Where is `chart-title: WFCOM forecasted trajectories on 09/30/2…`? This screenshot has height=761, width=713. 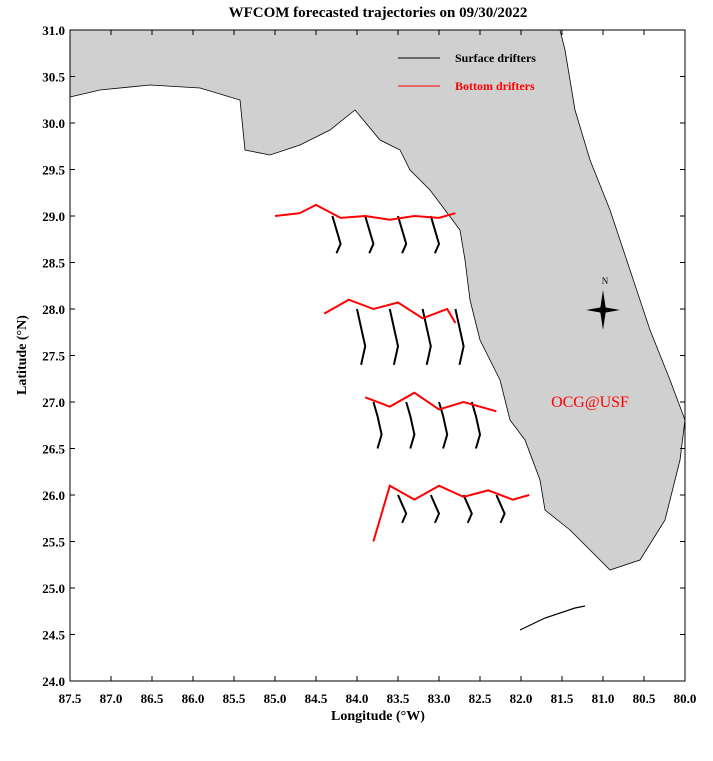
chart-title: WFCOM forecasted trajectories on 09/30/2… is located at coordinates (378, 13).